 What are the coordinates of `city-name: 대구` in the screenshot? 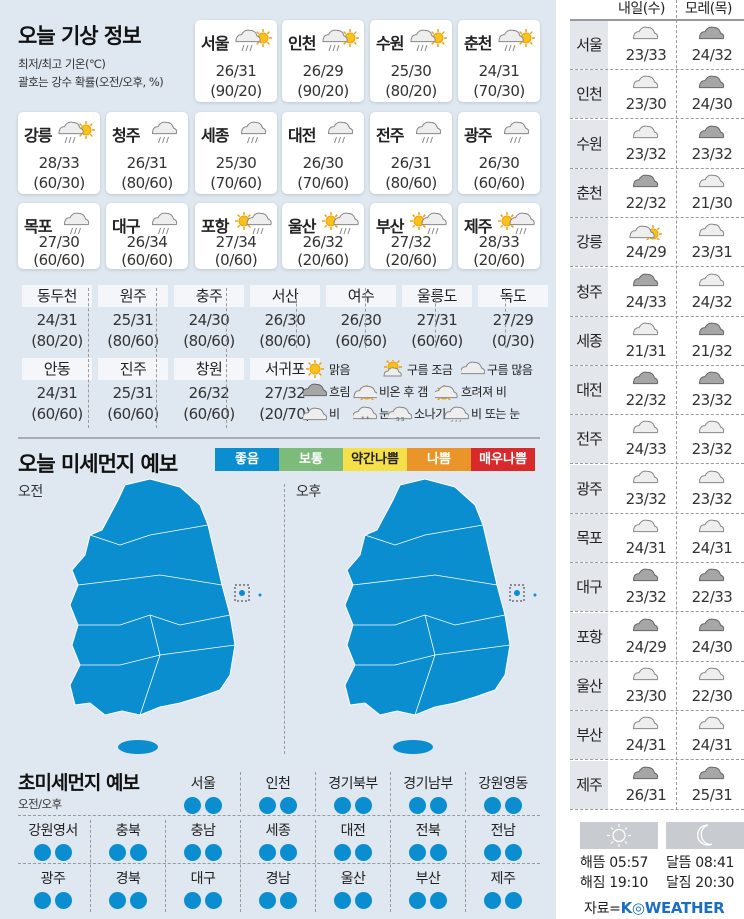 It's located at (126, 226).